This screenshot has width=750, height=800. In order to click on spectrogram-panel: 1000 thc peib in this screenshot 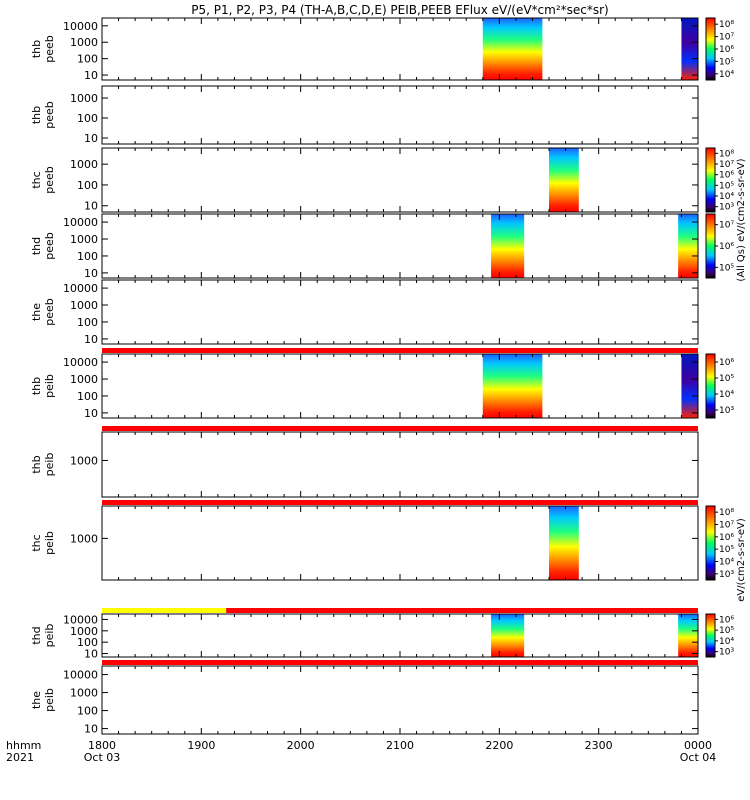, I will do `click(364, 543)`.